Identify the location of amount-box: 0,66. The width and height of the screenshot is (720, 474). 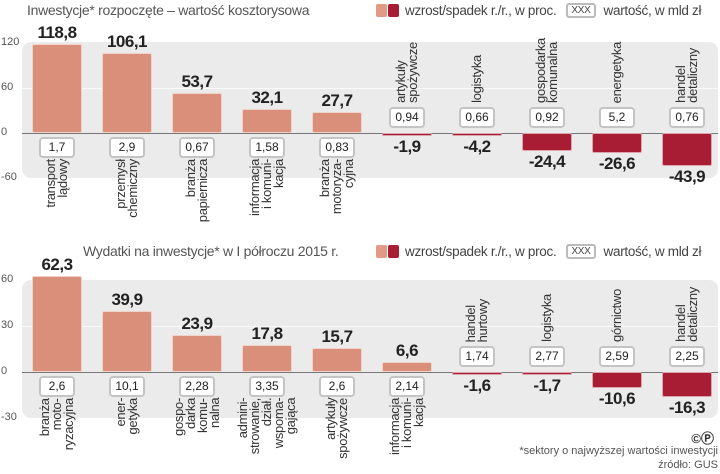
(477, 117).